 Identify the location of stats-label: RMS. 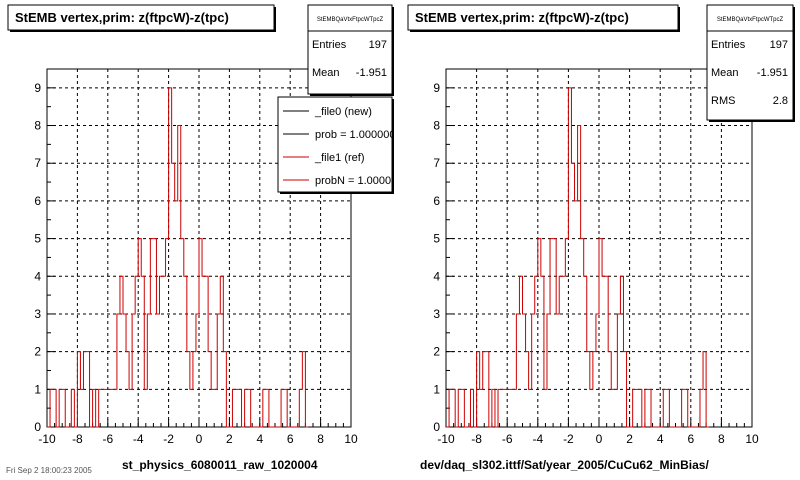
(723, 101).